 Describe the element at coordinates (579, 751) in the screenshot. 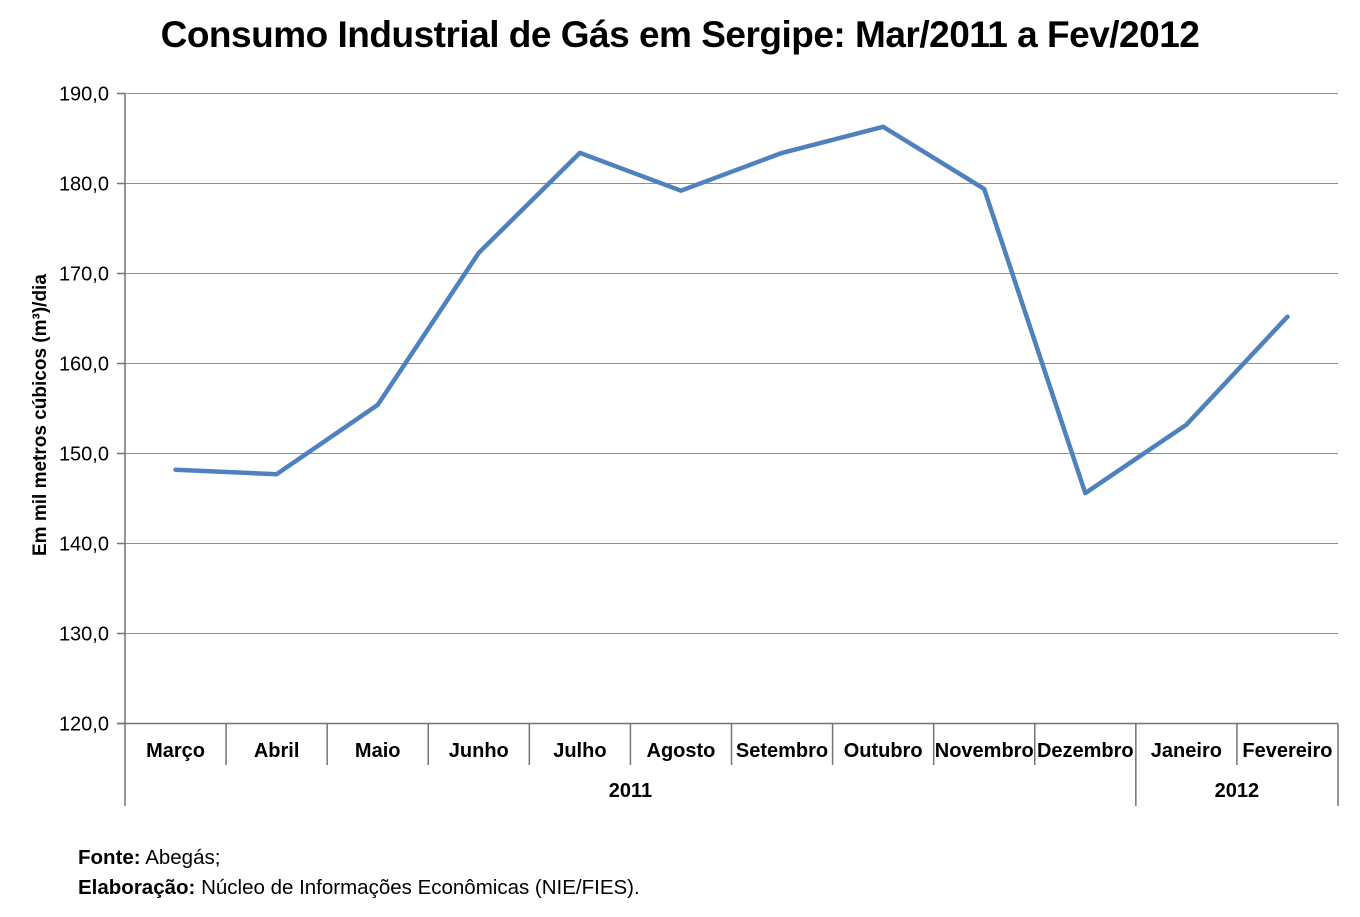

I see `x-axis-label: Julho` at that location.